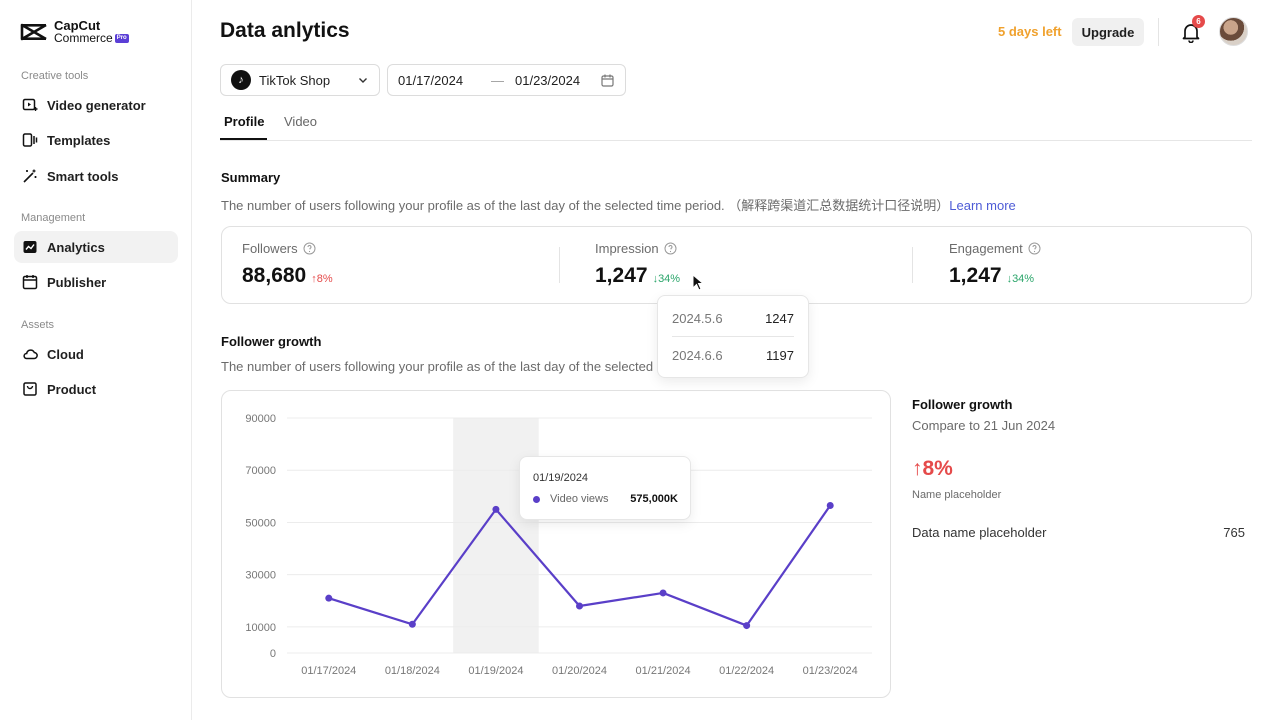  What do you see at coordinates (30, 389) in the screenshot?
I see `product-icon` at bounding box center [30, 389].